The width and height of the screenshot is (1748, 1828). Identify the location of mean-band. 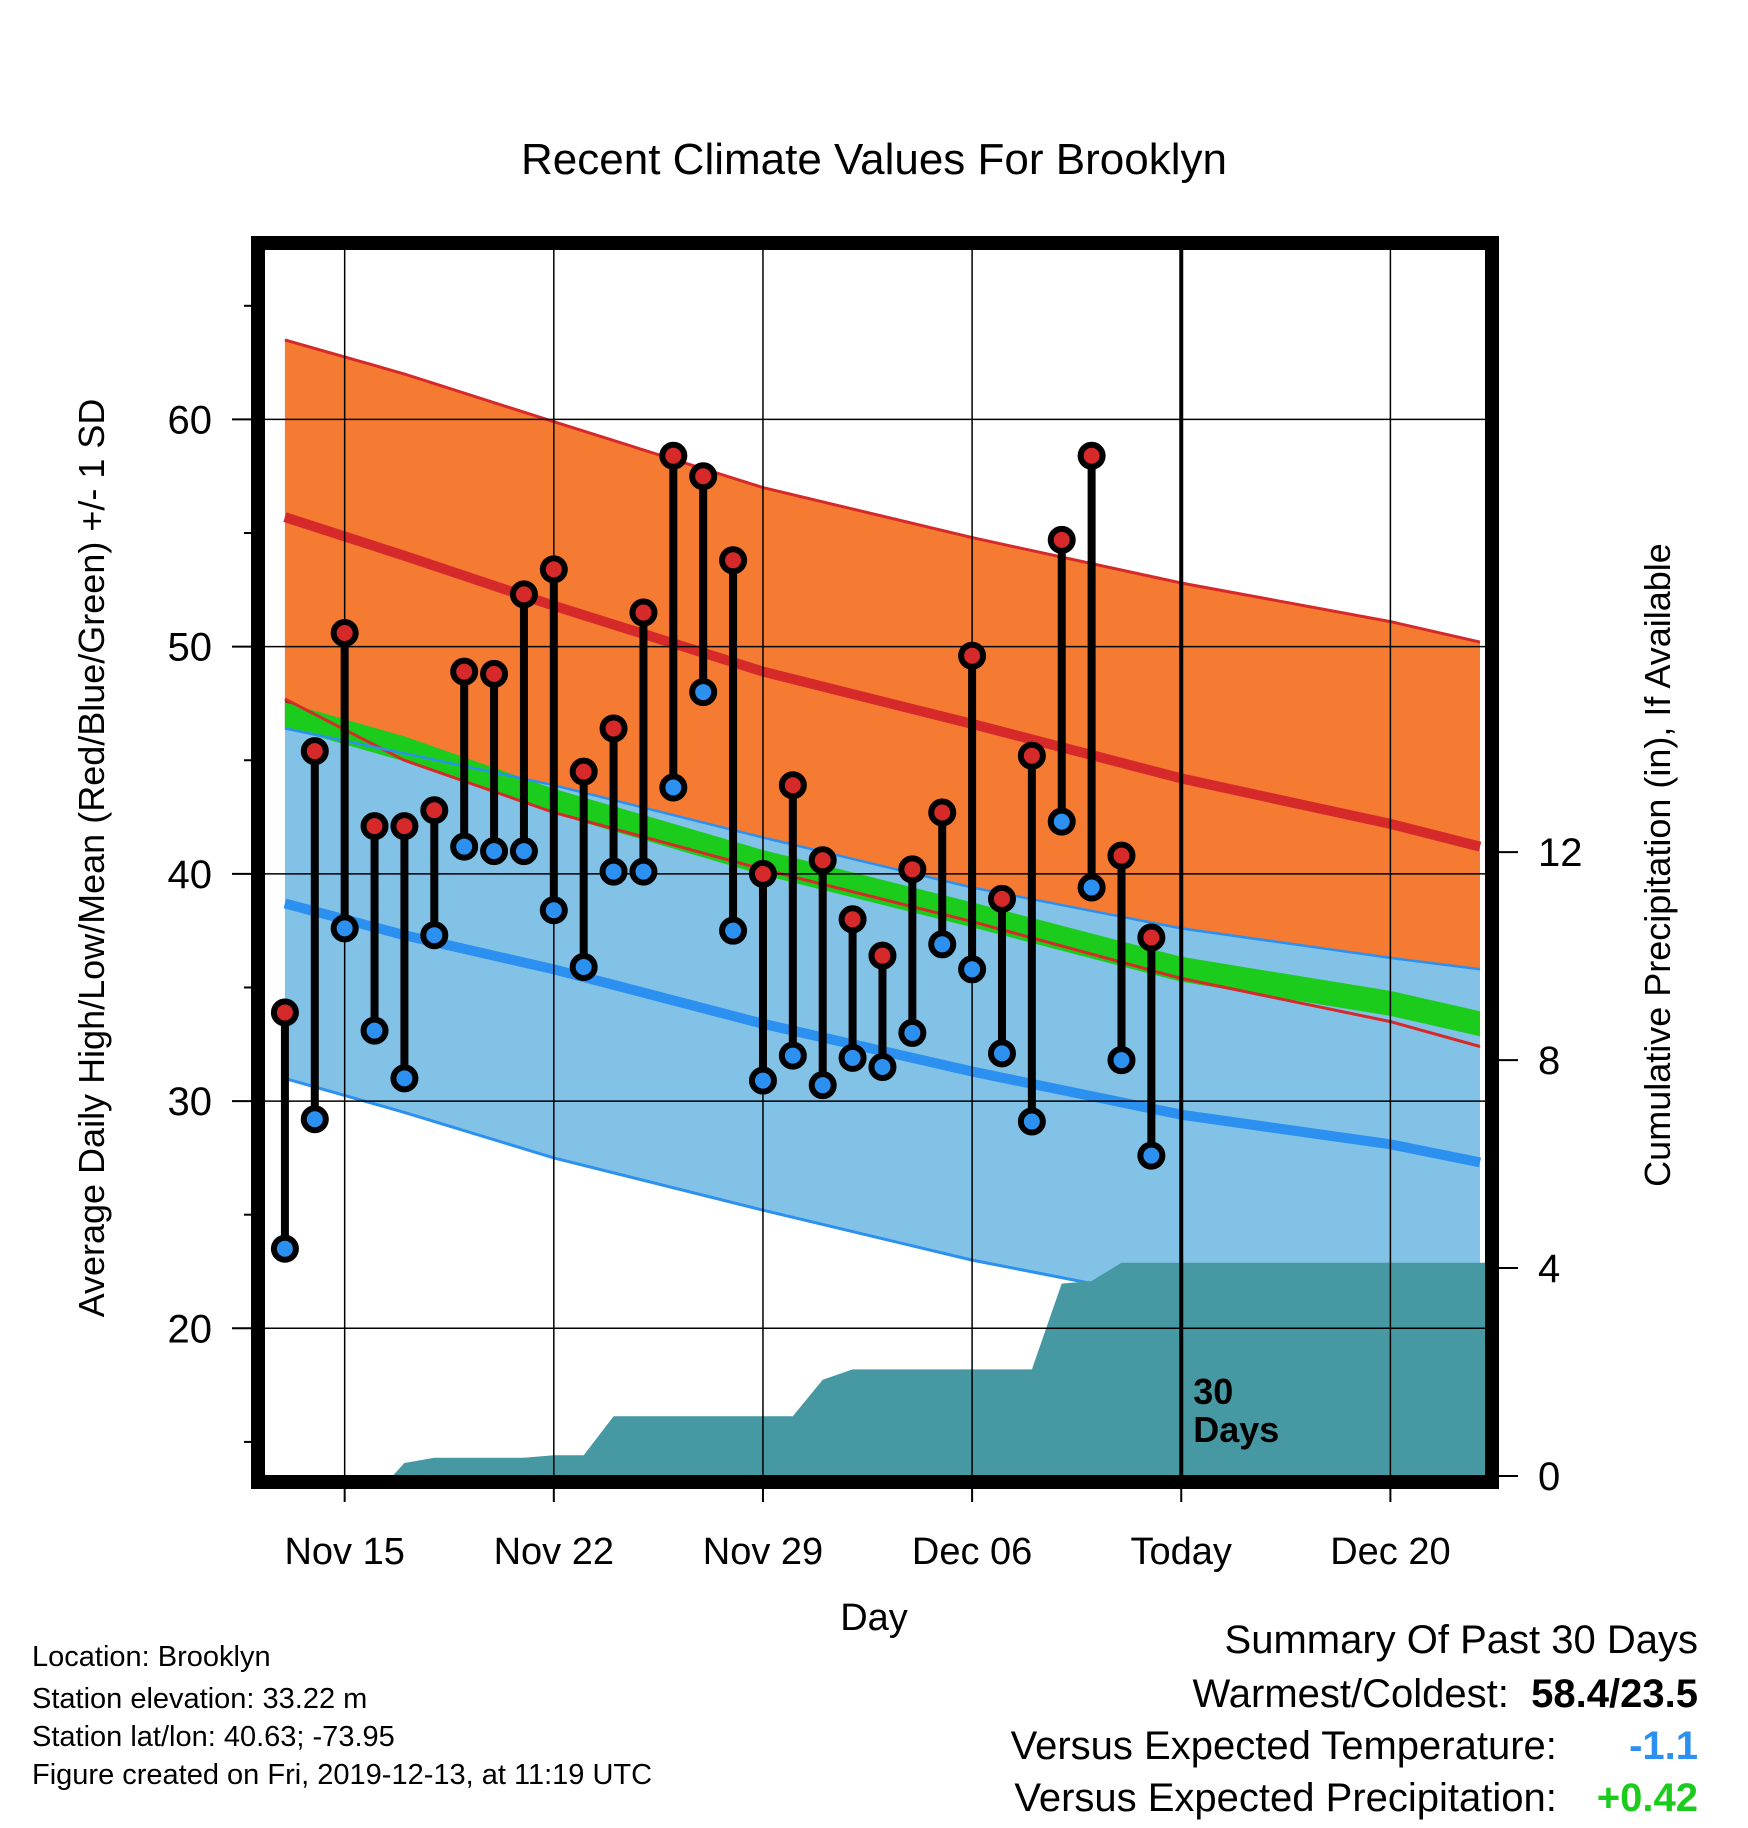
(882, 869).